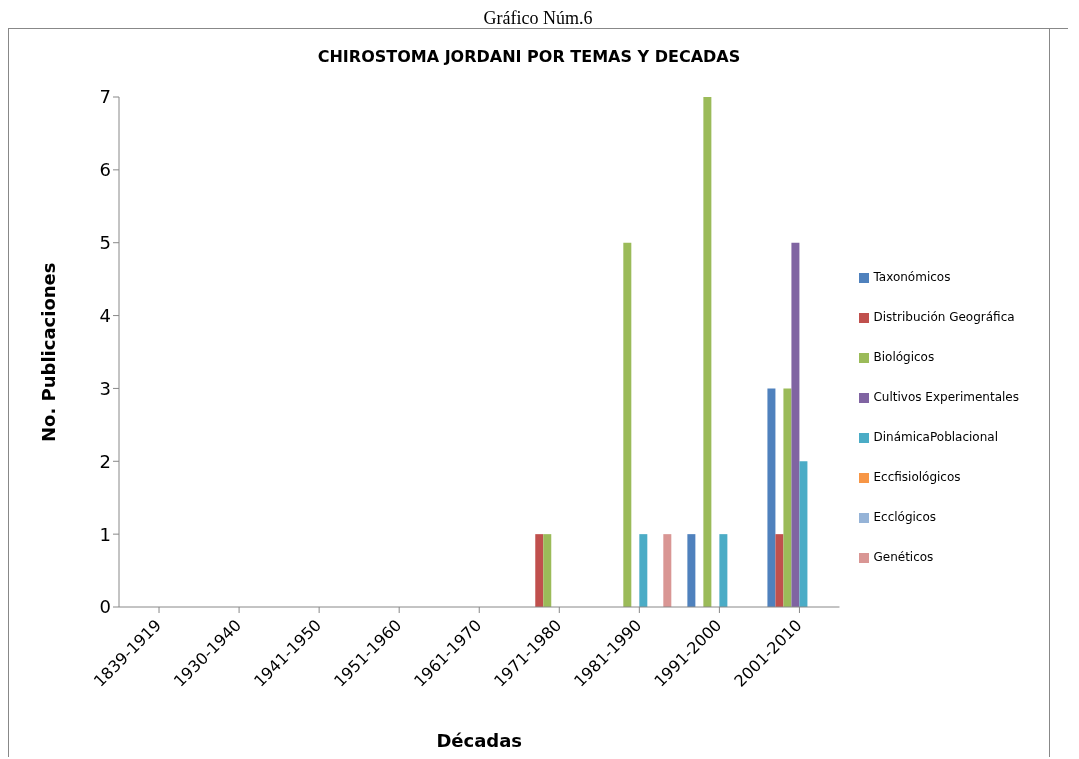 The image size is (1079, 759). Describe the element at coordinates (912, 277) in the screenshot. I see `legend-label: Taxonómicos` at that location.